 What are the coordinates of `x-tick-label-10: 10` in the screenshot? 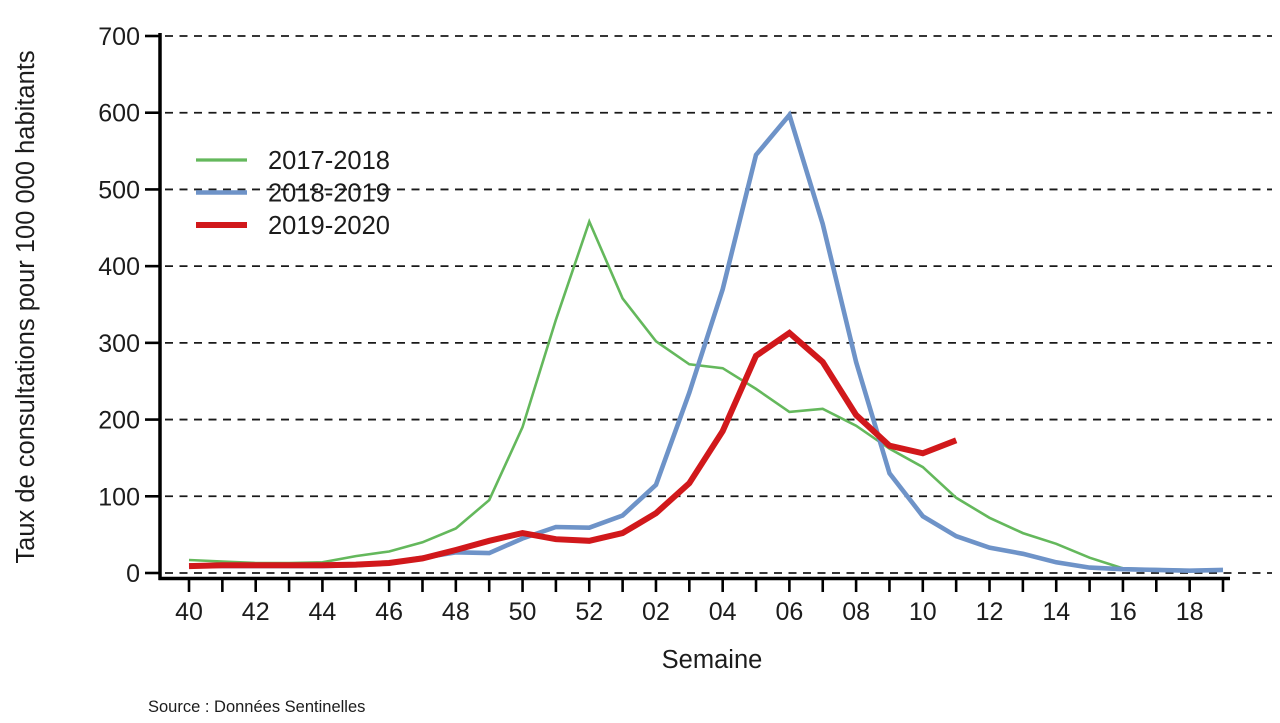 It's located at (923, 612).